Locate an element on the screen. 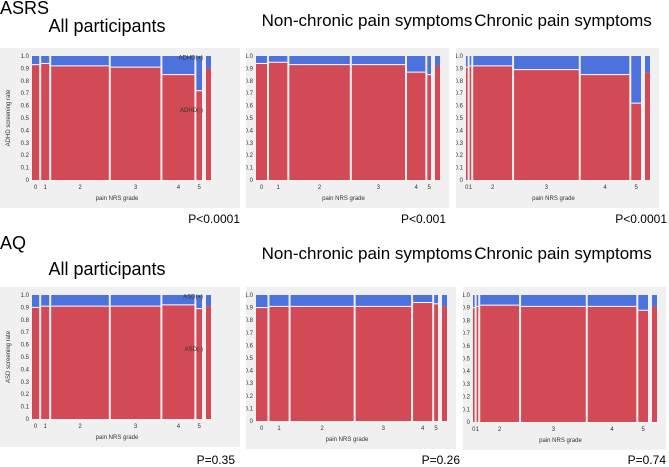 The width and height of the screenshot is (669, 467). chart-title-asrs-chronic: Chronic pain symptoms is located at coordinates (563, 20).